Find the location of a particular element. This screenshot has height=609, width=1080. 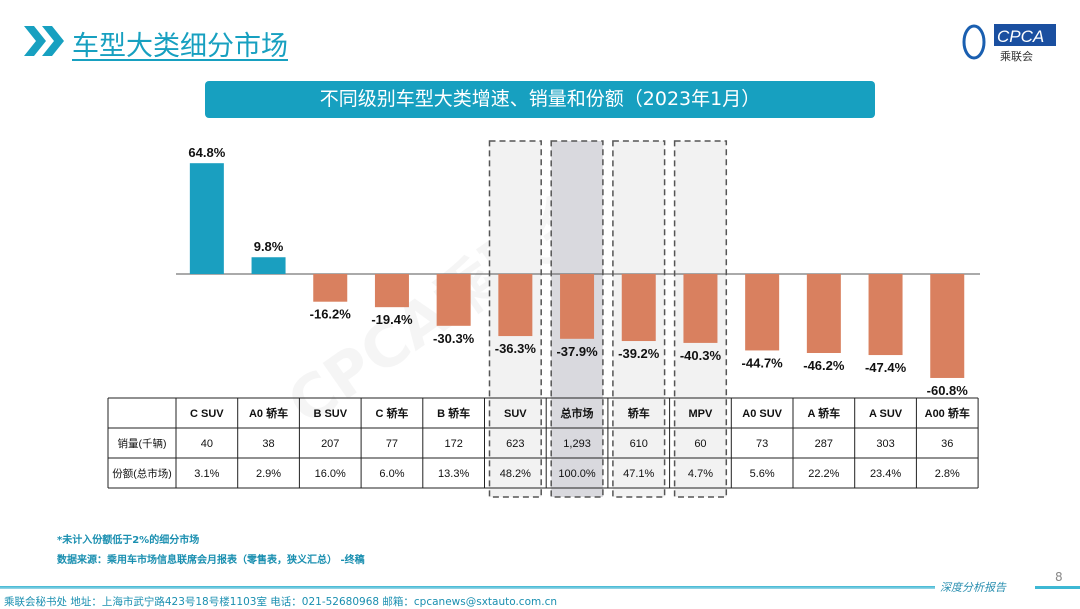

table-header: A0 SUV is located at coordinates (762, 414).